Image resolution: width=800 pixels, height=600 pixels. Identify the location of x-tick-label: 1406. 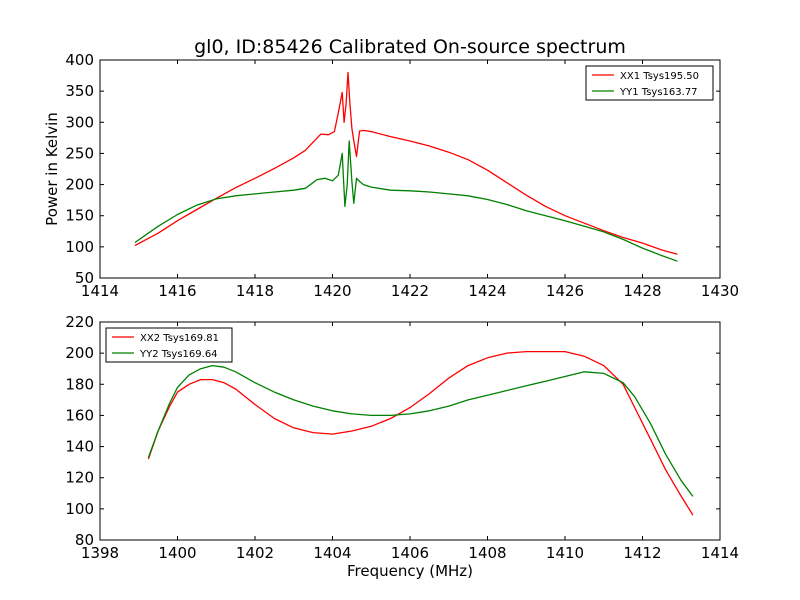
(410, 553).